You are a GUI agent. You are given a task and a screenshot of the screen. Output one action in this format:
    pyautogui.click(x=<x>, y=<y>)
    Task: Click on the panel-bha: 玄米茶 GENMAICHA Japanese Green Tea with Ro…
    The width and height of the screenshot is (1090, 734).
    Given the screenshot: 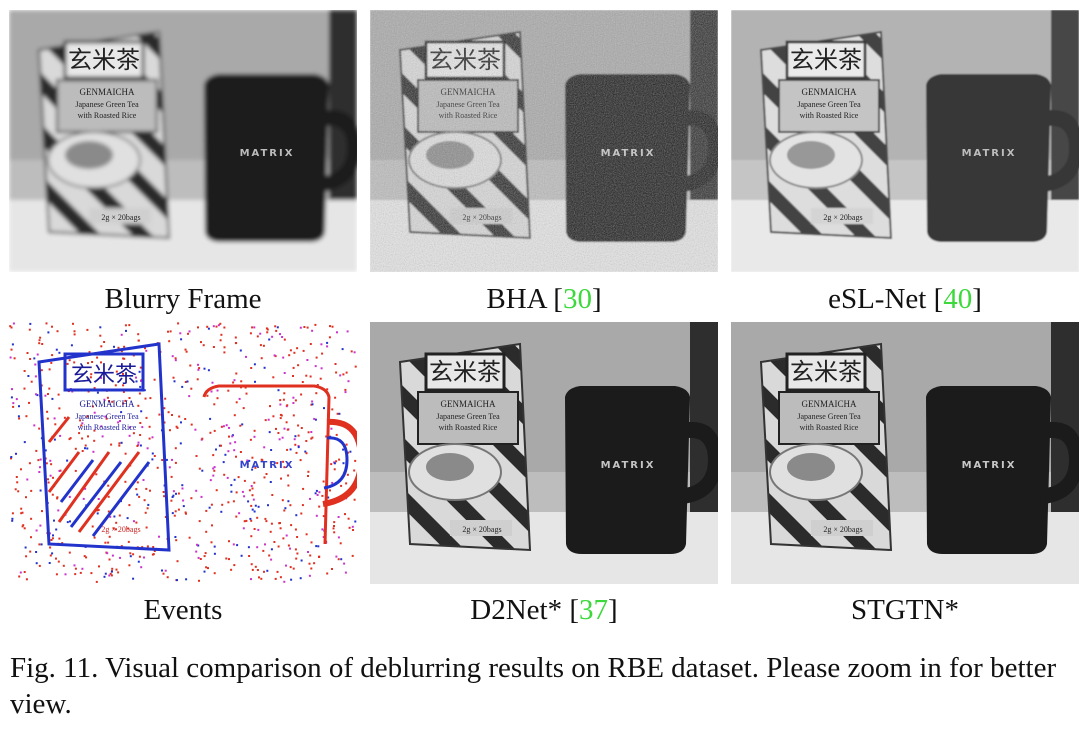 What is the action you would take?
    pyautogui.click(x=544, y=141)
    